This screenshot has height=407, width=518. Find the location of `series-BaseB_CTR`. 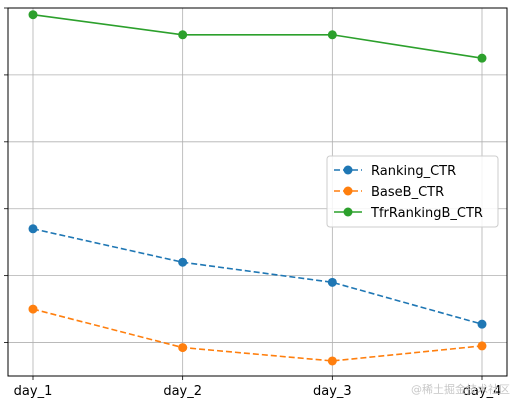

series-BaseB_CTR is located at coordinates (257, 335).